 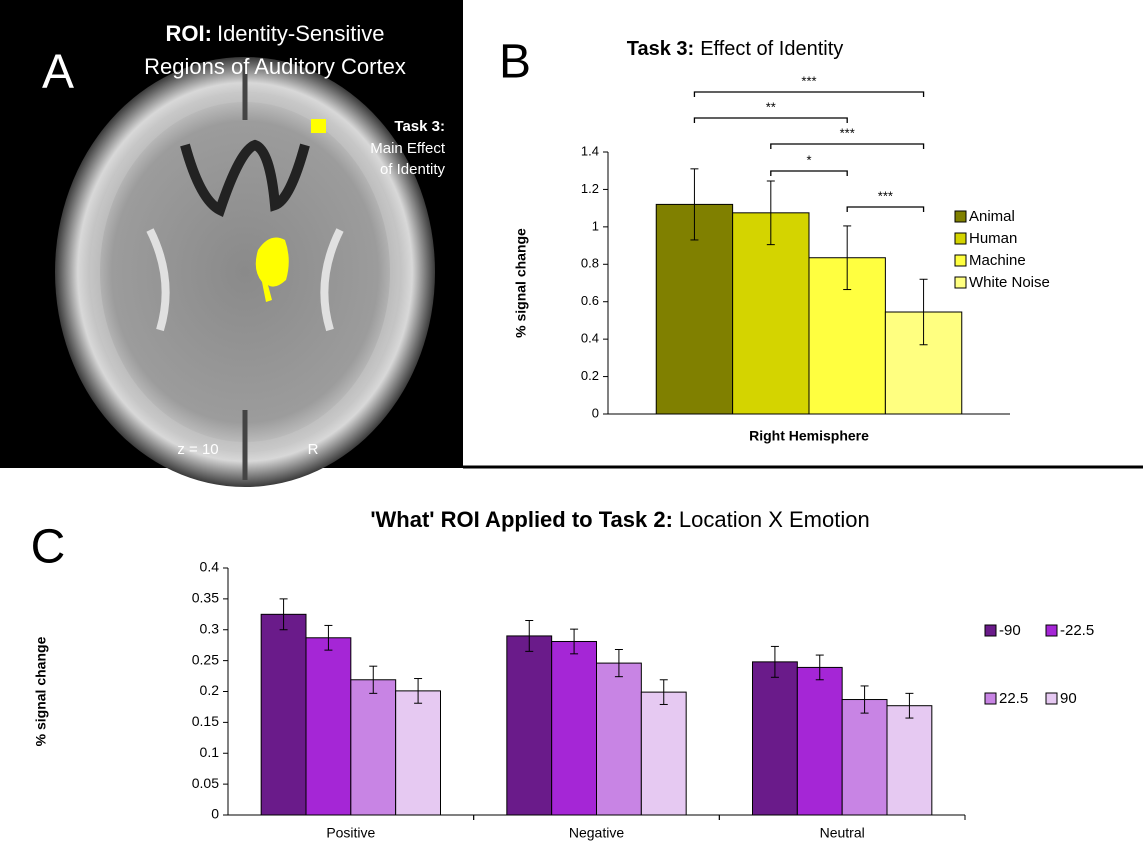 I want to click on y-tick-label: 1.2, so click(x=590, y=188).